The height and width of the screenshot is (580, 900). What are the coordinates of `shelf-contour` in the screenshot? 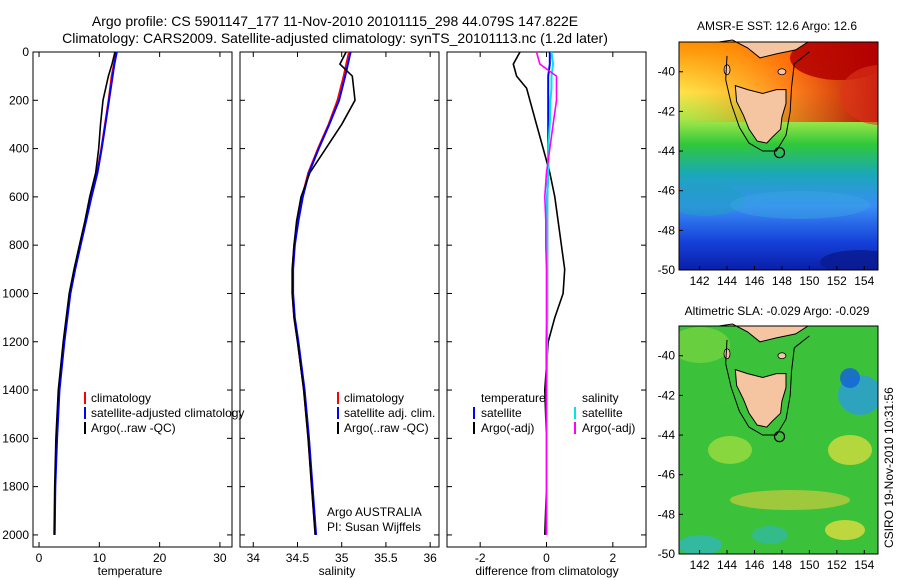 It's located at (767, 385).